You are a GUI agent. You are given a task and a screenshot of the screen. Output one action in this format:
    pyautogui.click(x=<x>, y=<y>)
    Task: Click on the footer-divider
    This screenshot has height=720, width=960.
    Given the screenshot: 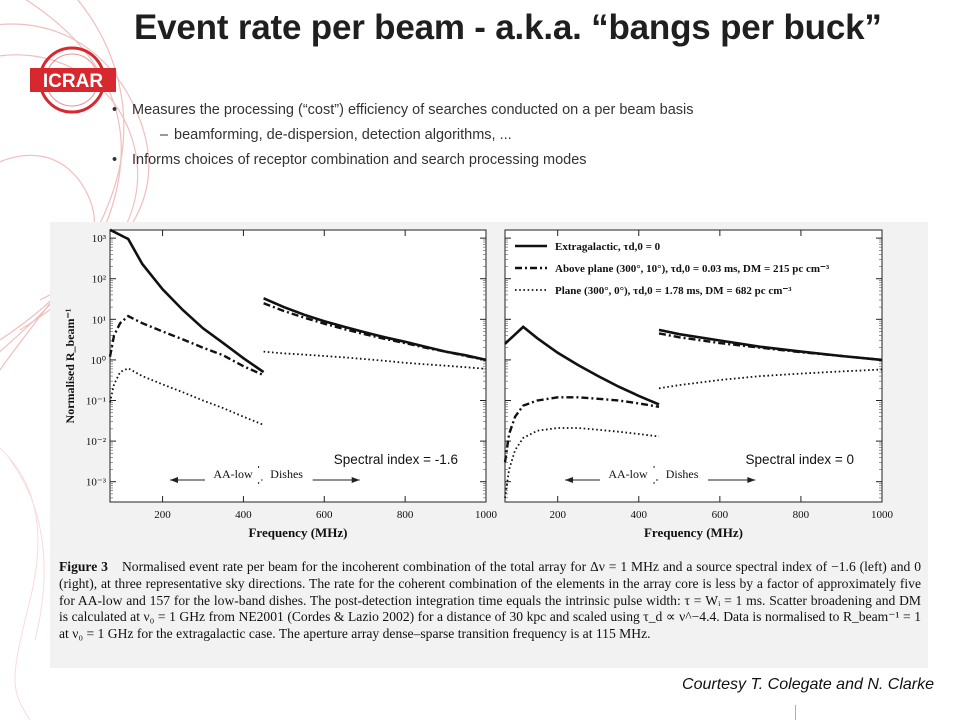 What is the action you would take?
    pyautogui.click(x=795, y=712)
    